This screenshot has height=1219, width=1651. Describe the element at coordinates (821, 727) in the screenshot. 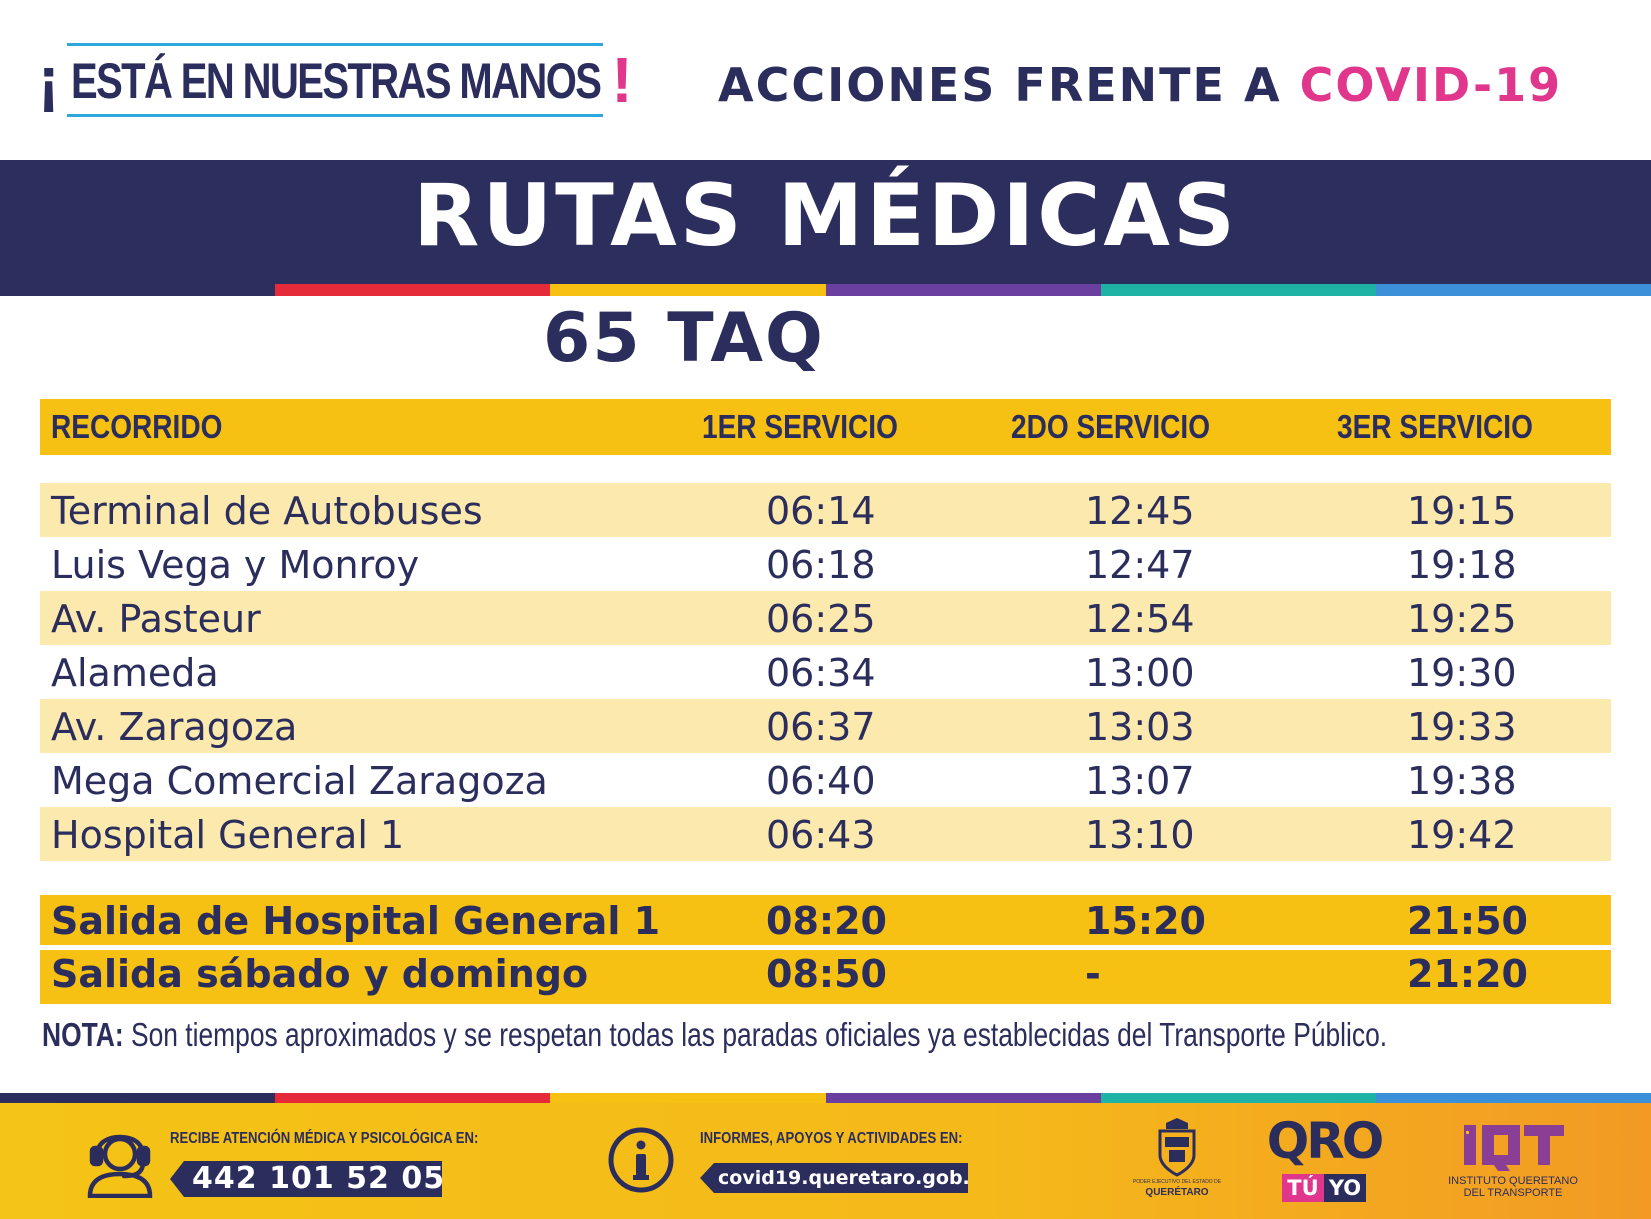

I see `service-1-time: 06:37` at that location.